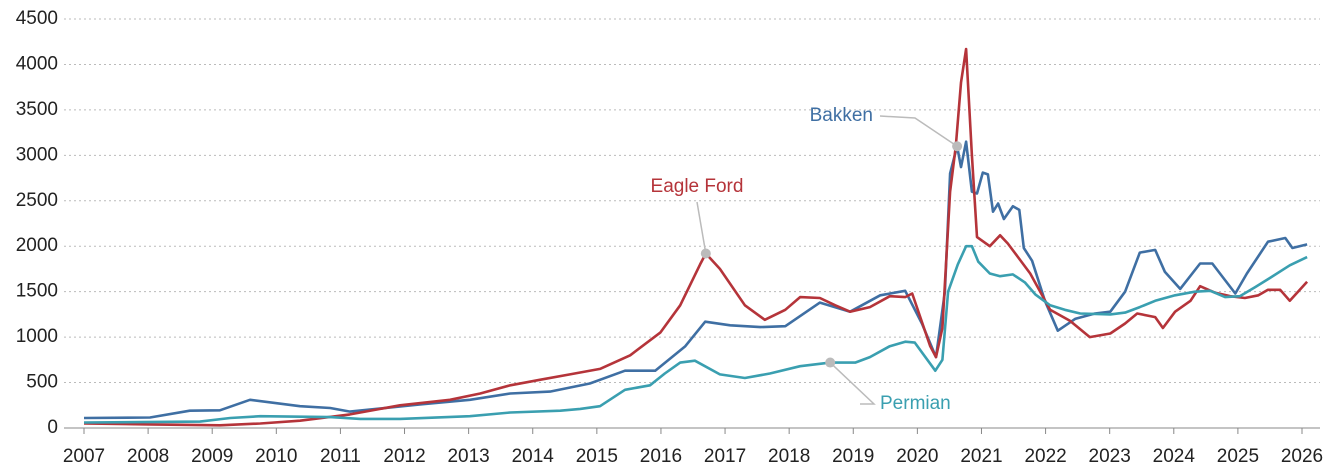 The height and width of the screenshot is (471, 1339). I want to click on x-tick-label: 2018, so click(789, 456).